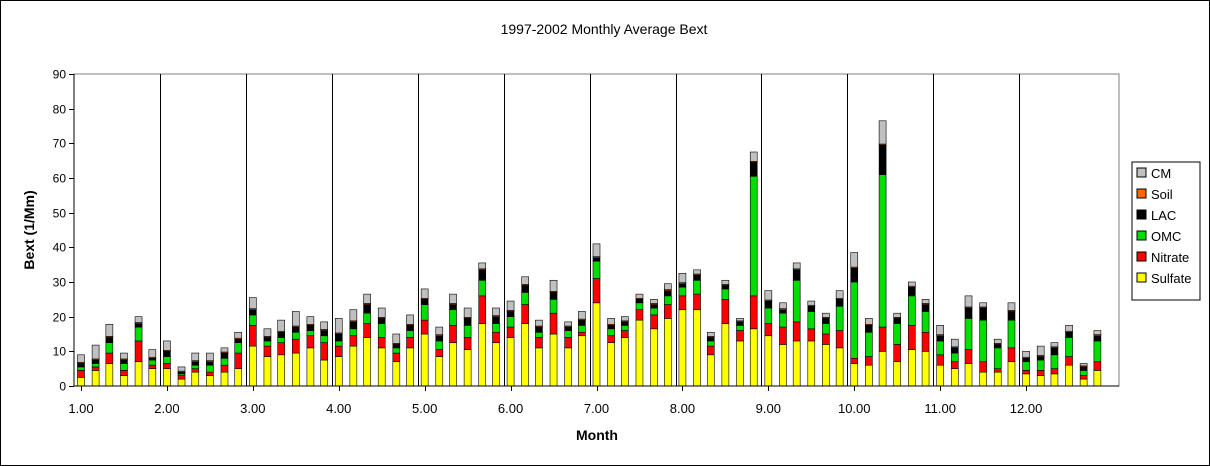  I want to click on x-tick-label: 7.00, so click(596, 408).